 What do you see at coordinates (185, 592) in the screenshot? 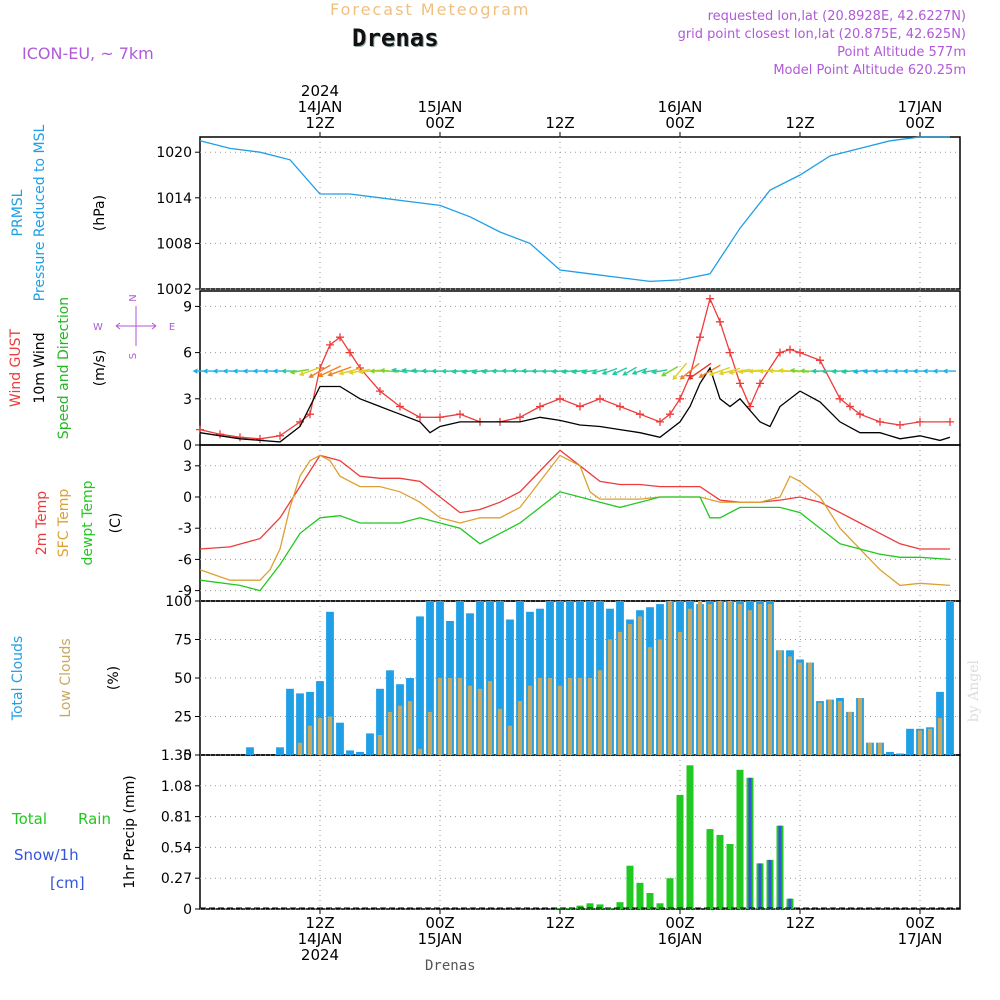
I see `y-tick-label: -9` at bounding box center [185, 592].